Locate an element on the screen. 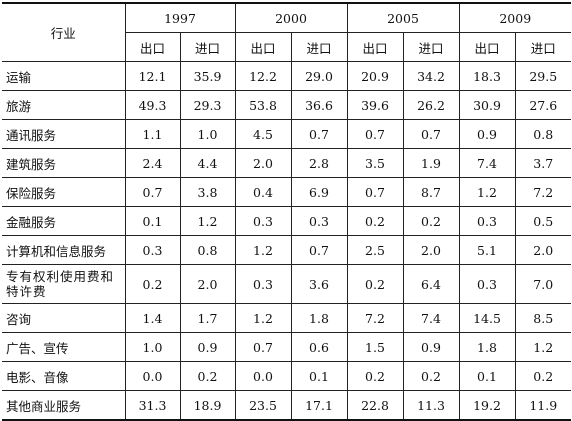 This screenshot has width=572, height=421. value-cell: 49.3 is located at coordinates (152, 105).